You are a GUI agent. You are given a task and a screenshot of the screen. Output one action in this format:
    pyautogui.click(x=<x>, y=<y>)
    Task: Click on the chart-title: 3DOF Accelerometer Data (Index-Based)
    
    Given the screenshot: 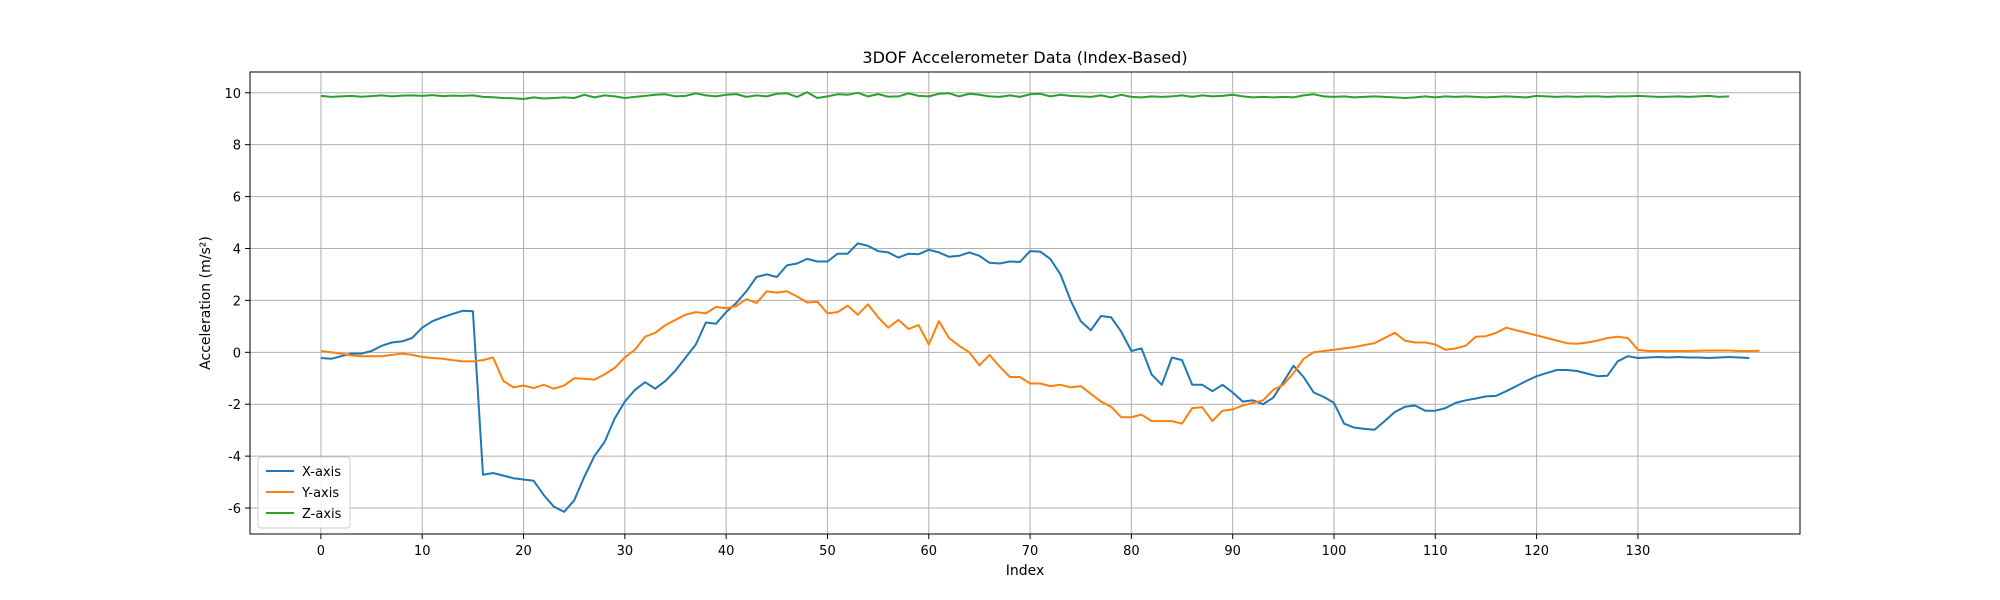 What is the action you would take?
    pyautogui.click(x=1024, y=57)
    